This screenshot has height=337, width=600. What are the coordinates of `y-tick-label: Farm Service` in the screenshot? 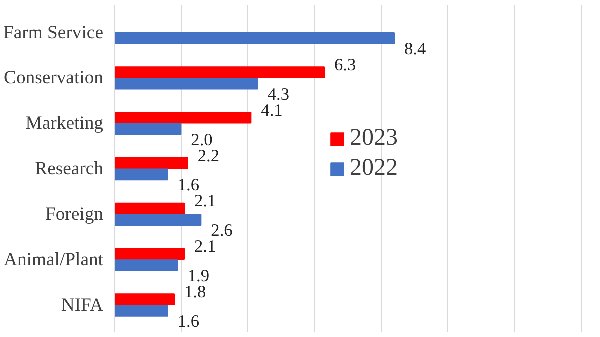 It's located at (54, 33).